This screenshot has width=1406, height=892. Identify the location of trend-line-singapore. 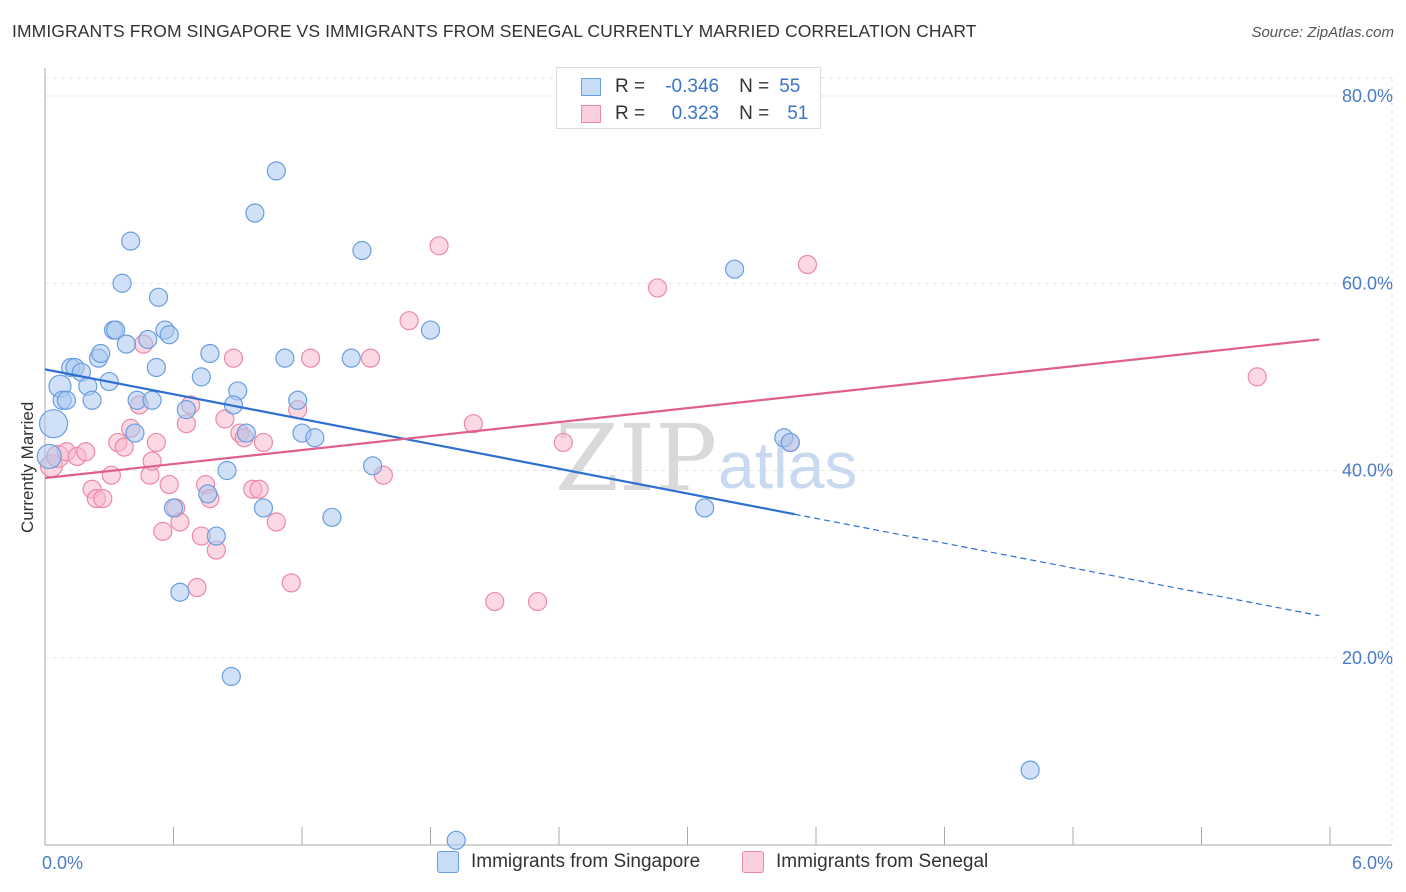
(419, 442).